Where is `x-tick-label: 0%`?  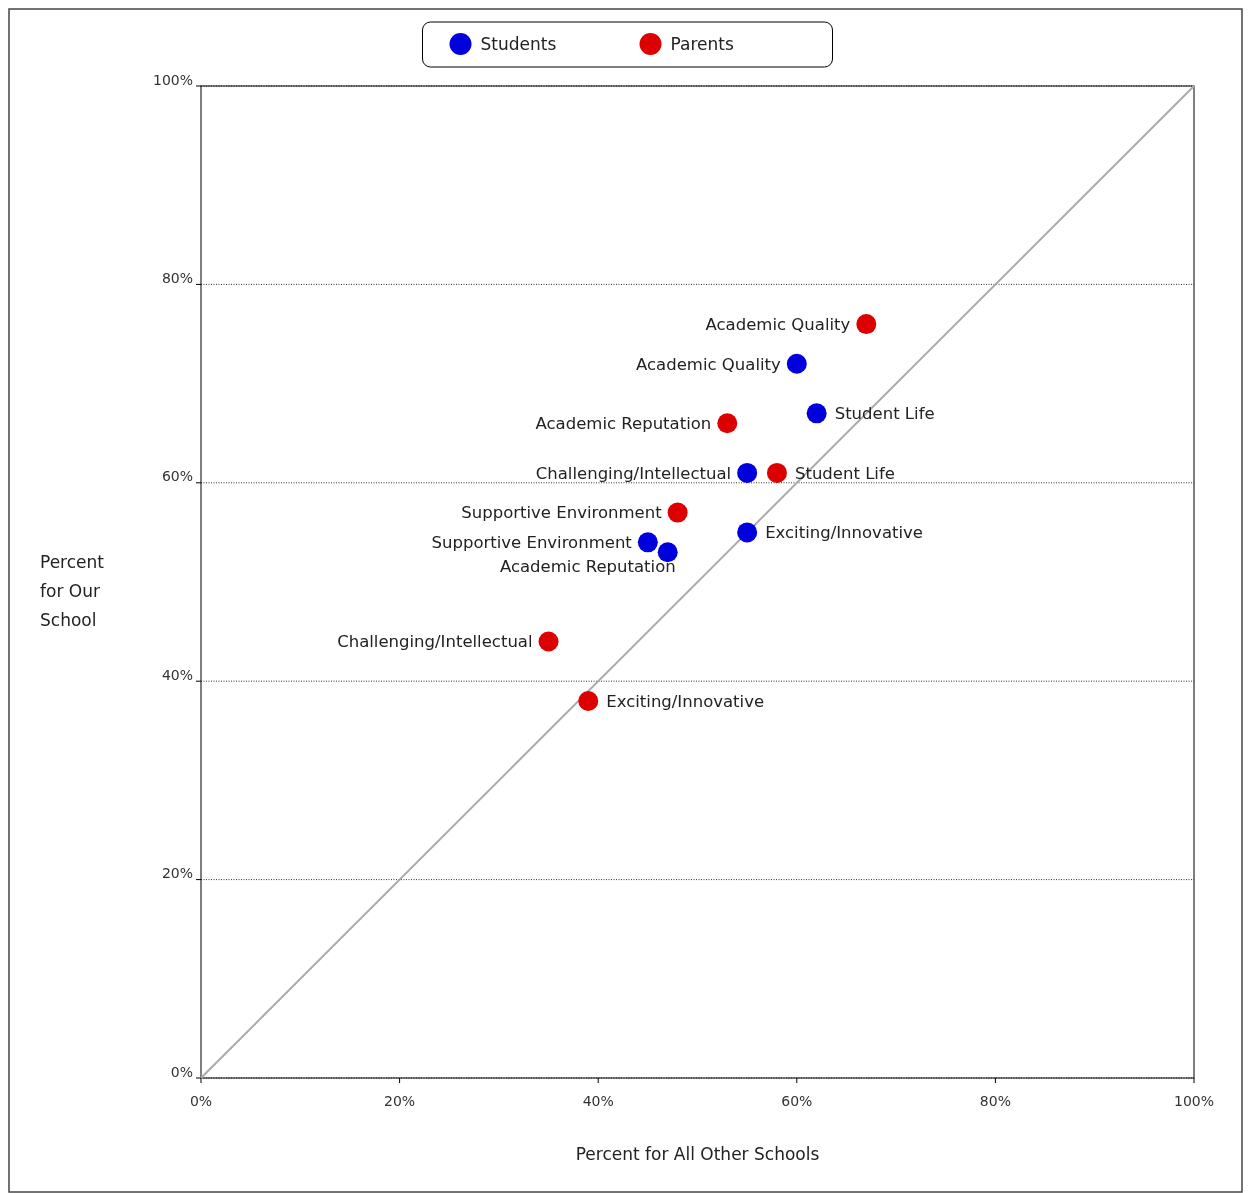 x-tick-label: 0% is located at coordinates (201, 1101).